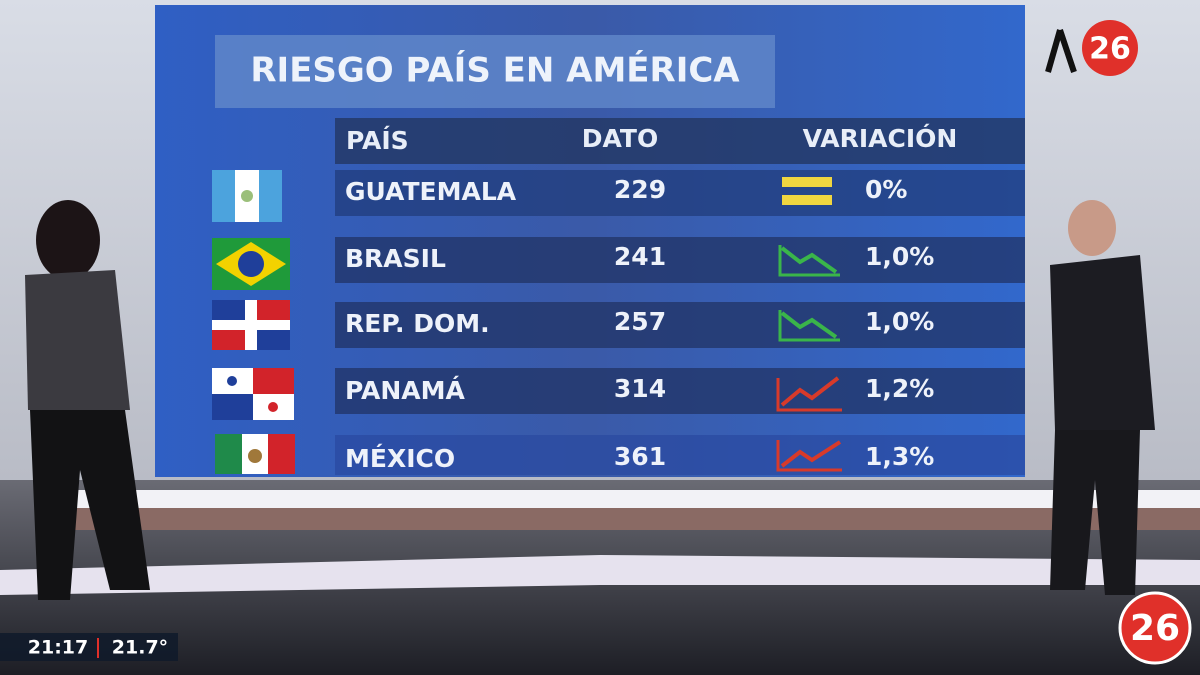 This screenshot has height=675, width=1200. Describe the element at coordinates (431, 191) in the screenshot. I see `country: GUATEMALA` at that location.